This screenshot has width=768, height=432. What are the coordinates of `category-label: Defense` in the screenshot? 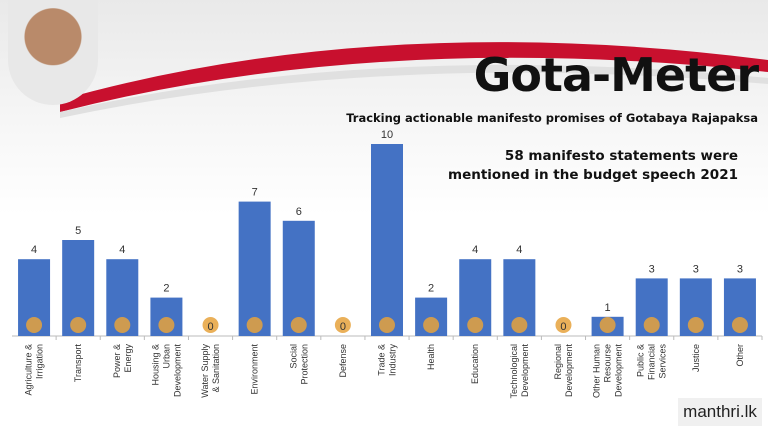 It's located at (343, 361).